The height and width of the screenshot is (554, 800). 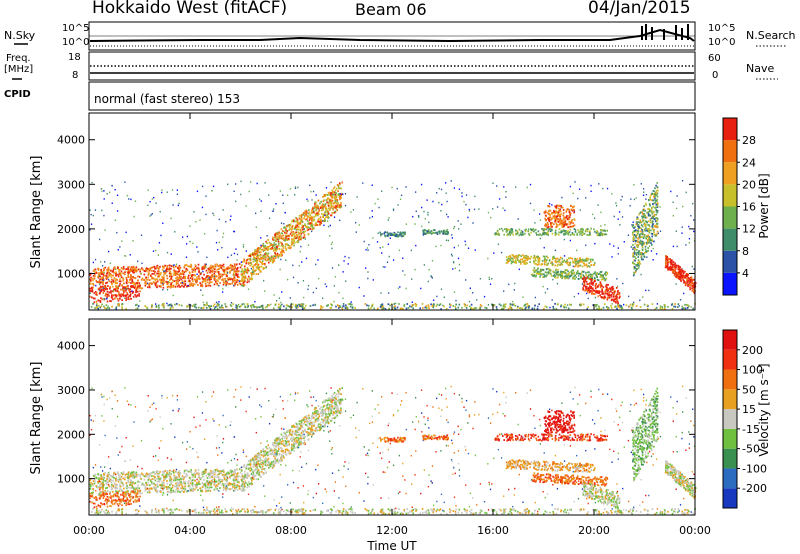 What do you see at coordinates (190, 9) in the screenshot?
I see `station-title: Hokkaido West (fitACF)` at bounding box center [190, 9].